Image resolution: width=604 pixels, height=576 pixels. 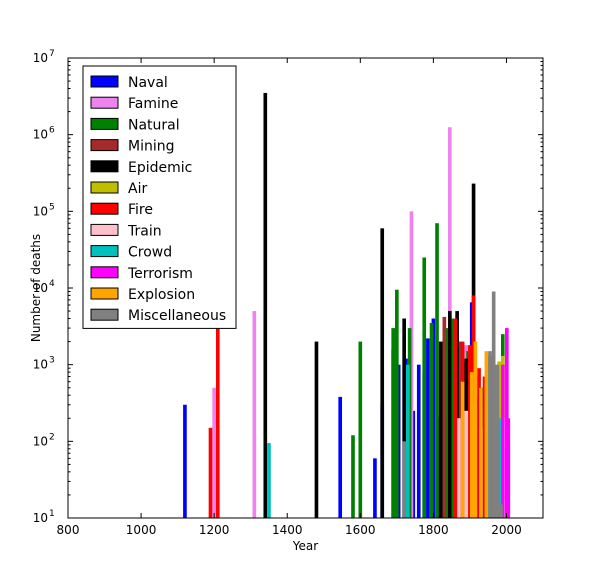 What do you see at coordinates (214, 530) in the screenshot?
I see `x-tick-label-2: 1200` at bounding box center [214, 530].